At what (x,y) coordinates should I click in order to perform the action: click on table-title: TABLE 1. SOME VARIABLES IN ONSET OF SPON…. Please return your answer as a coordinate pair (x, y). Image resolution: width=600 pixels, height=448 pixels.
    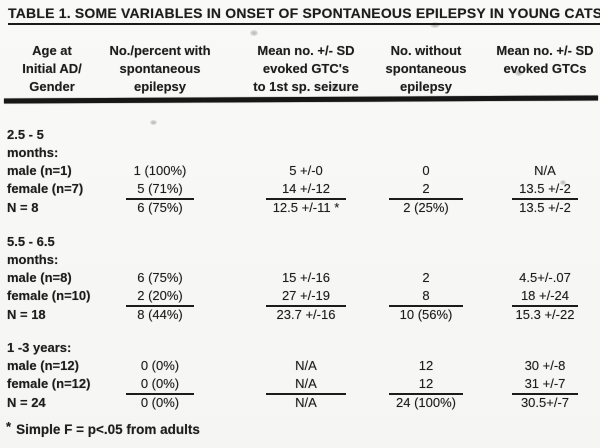
    Looking at the image, I should click on (304, 15).